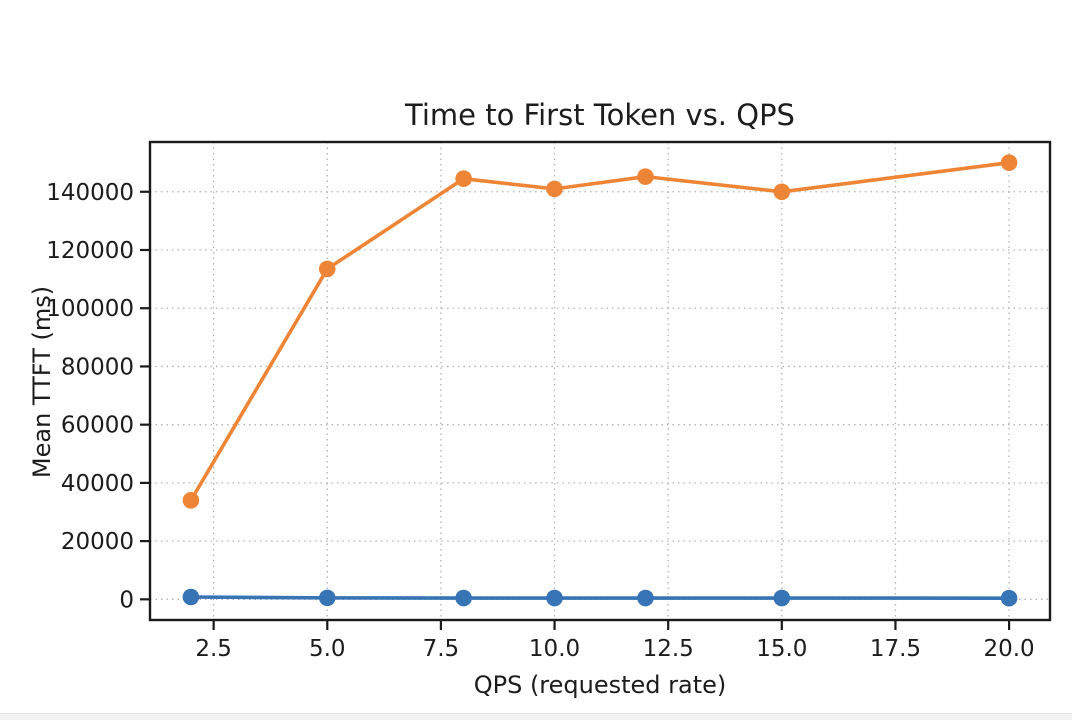  Describe the element at coordinates (668, 649) in the screenshot. I see `x-tick-label: 12.5` at that location.